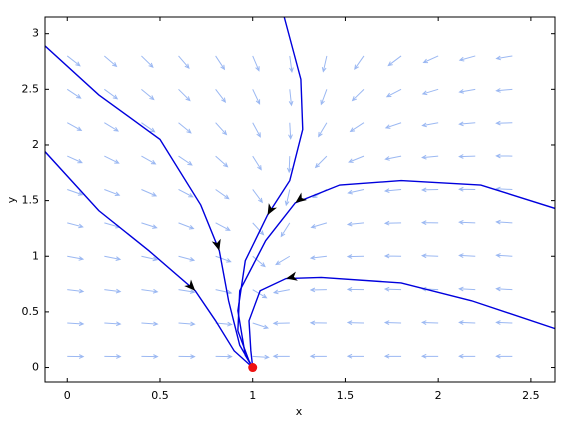 The height and width of the screenshot is (426, 582). I want to click on y-tick-label: 1, so click(35, 255).